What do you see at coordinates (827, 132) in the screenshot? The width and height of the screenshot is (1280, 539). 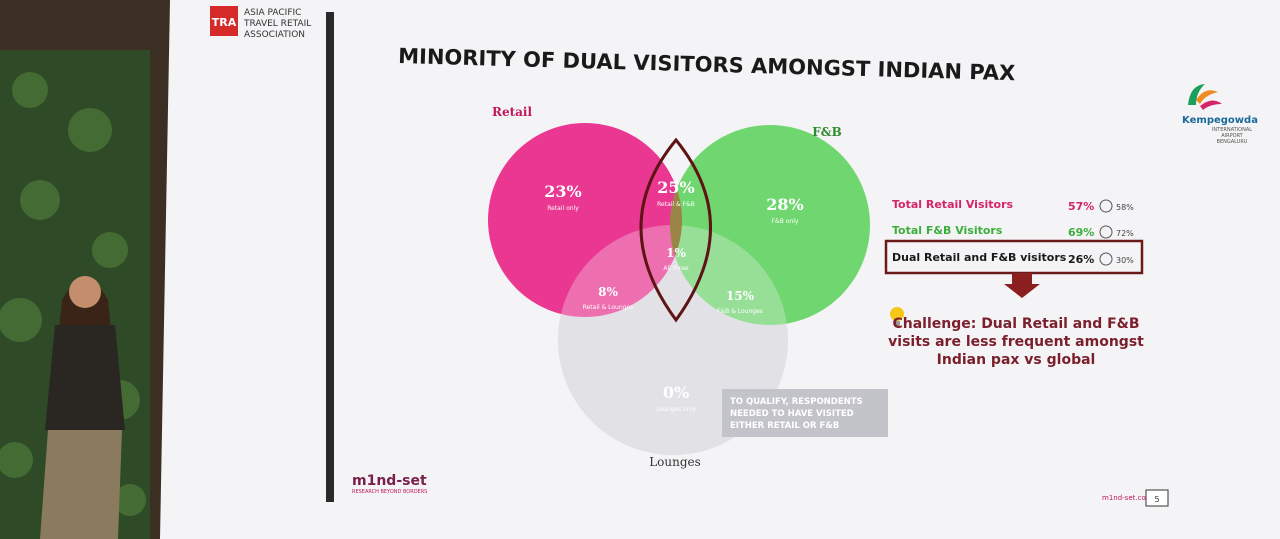 I see `set-label: F&B` at bounding box center [827, 132].